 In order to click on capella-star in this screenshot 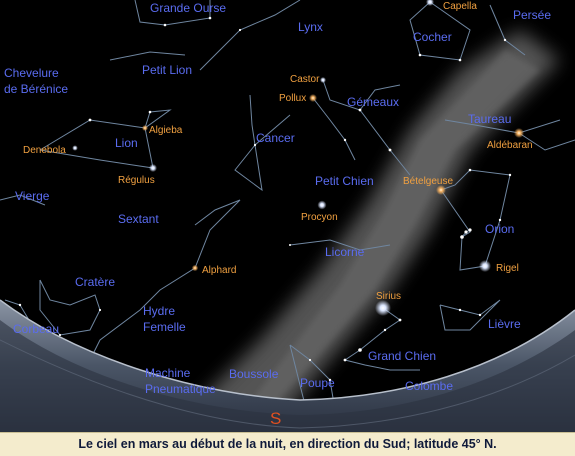, I will do `click(430, 3)`.